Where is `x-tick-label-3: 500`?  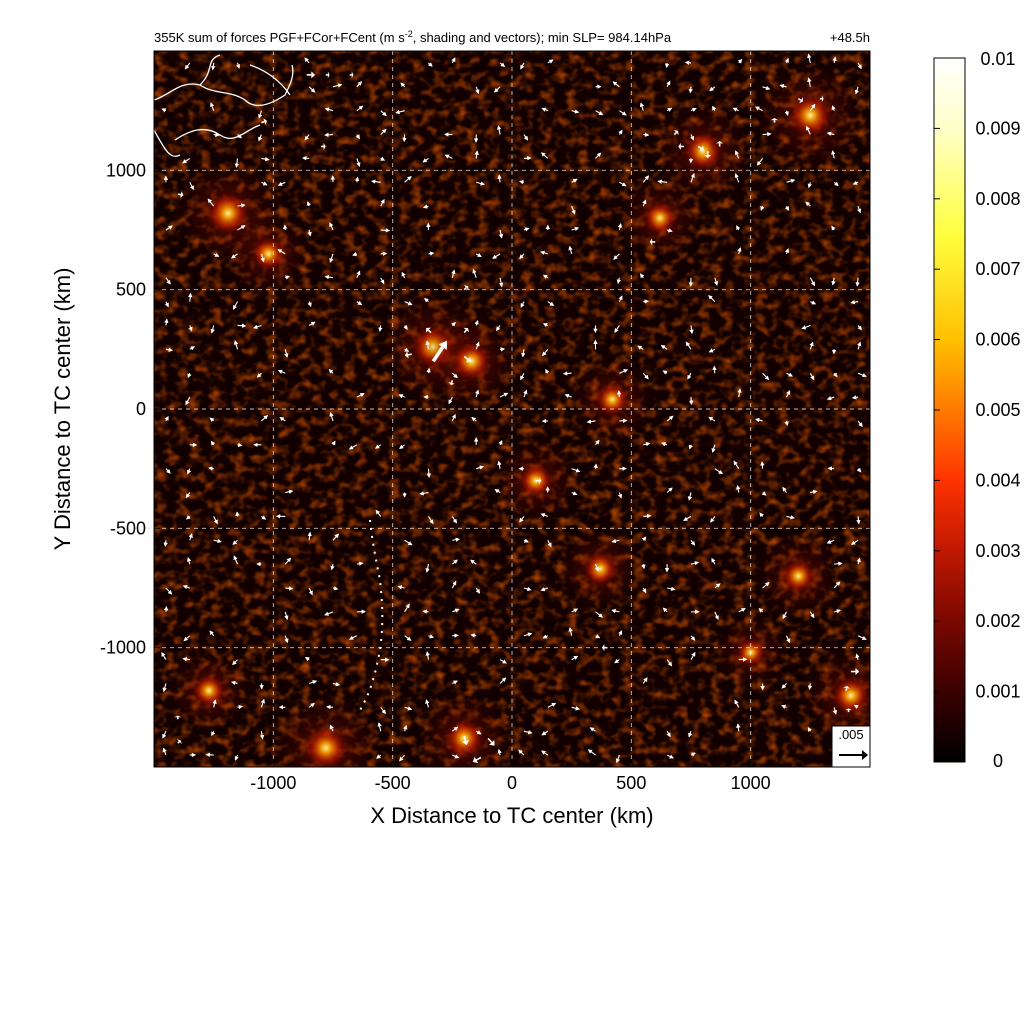
x-tick-label-3: 500 is located at coordinates (631, 783).